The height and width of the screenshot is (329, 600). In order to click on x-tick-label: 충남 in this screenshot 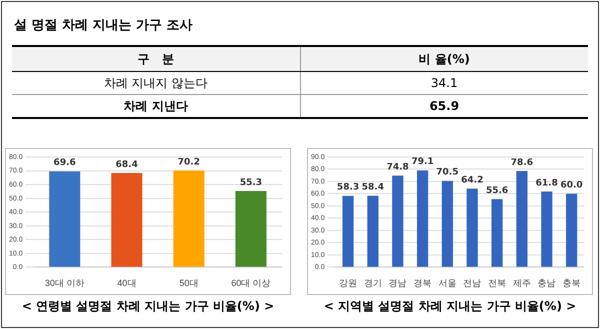, I will do `click(547, 283)`.